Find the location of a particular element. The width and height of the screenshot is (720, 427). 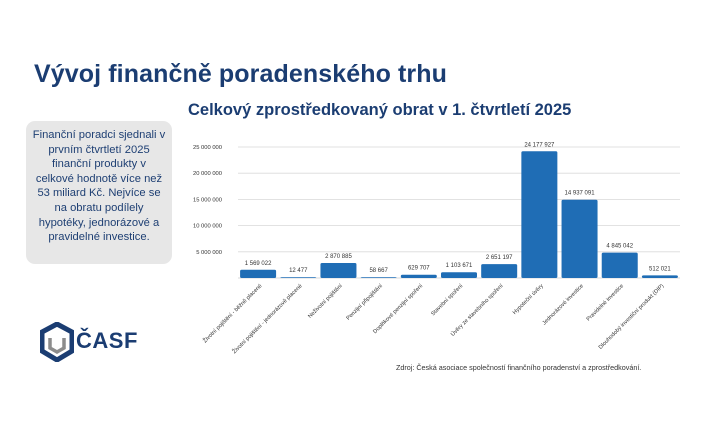

logo-text: ČASF is located at coordinates (107, 340).